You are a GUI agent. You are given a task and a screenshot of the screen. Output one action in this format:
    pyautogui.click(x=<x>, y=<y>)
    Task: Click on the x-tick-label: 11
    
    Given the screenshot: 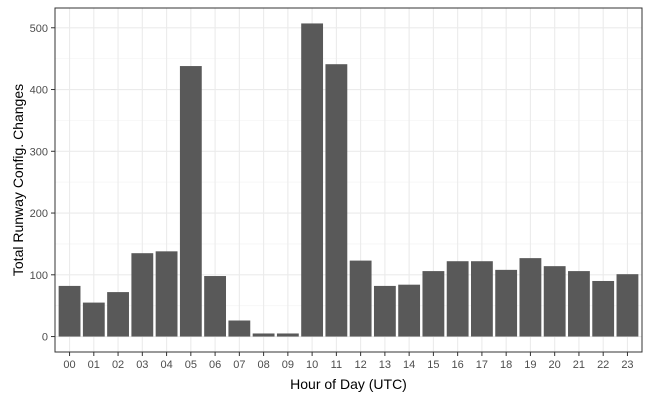 What is the action you would take?
    pyautogui.click(x=336, y=365)
    